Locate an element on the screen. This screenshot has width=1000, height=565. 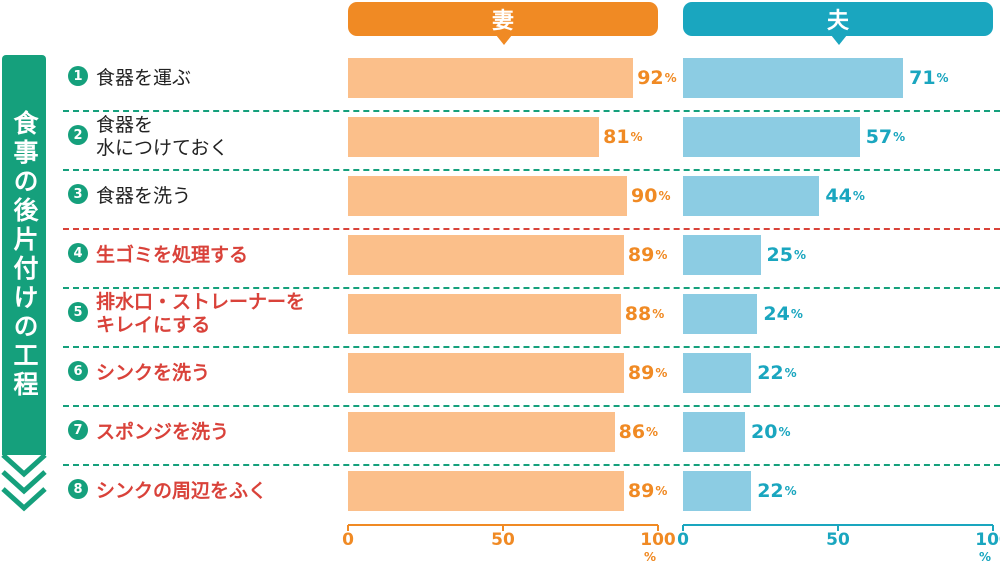
husband-axis-unit: % is located at coordinates (985, 557).